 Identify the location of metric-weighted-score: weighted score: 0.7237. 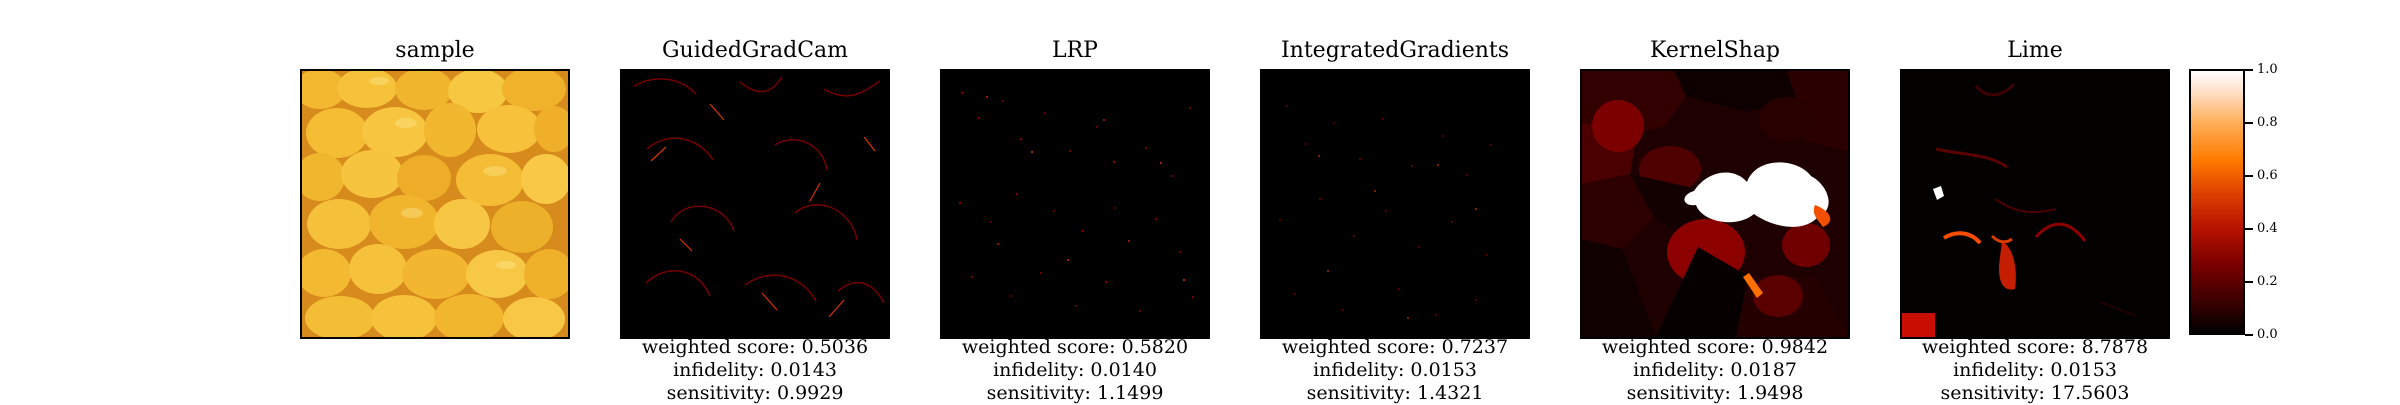
(1395, 347).